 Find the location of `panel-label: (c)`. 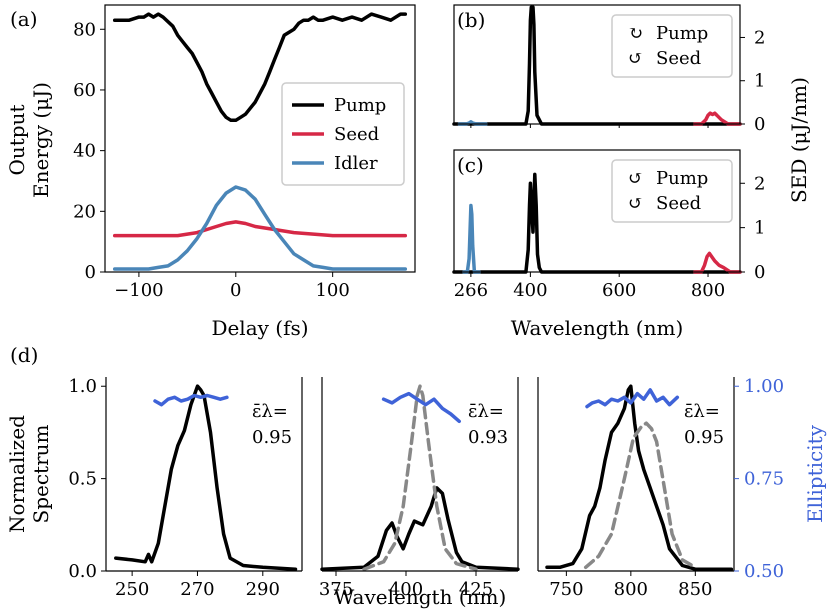

panel-label: (c) is located at coordinates (470, 165).